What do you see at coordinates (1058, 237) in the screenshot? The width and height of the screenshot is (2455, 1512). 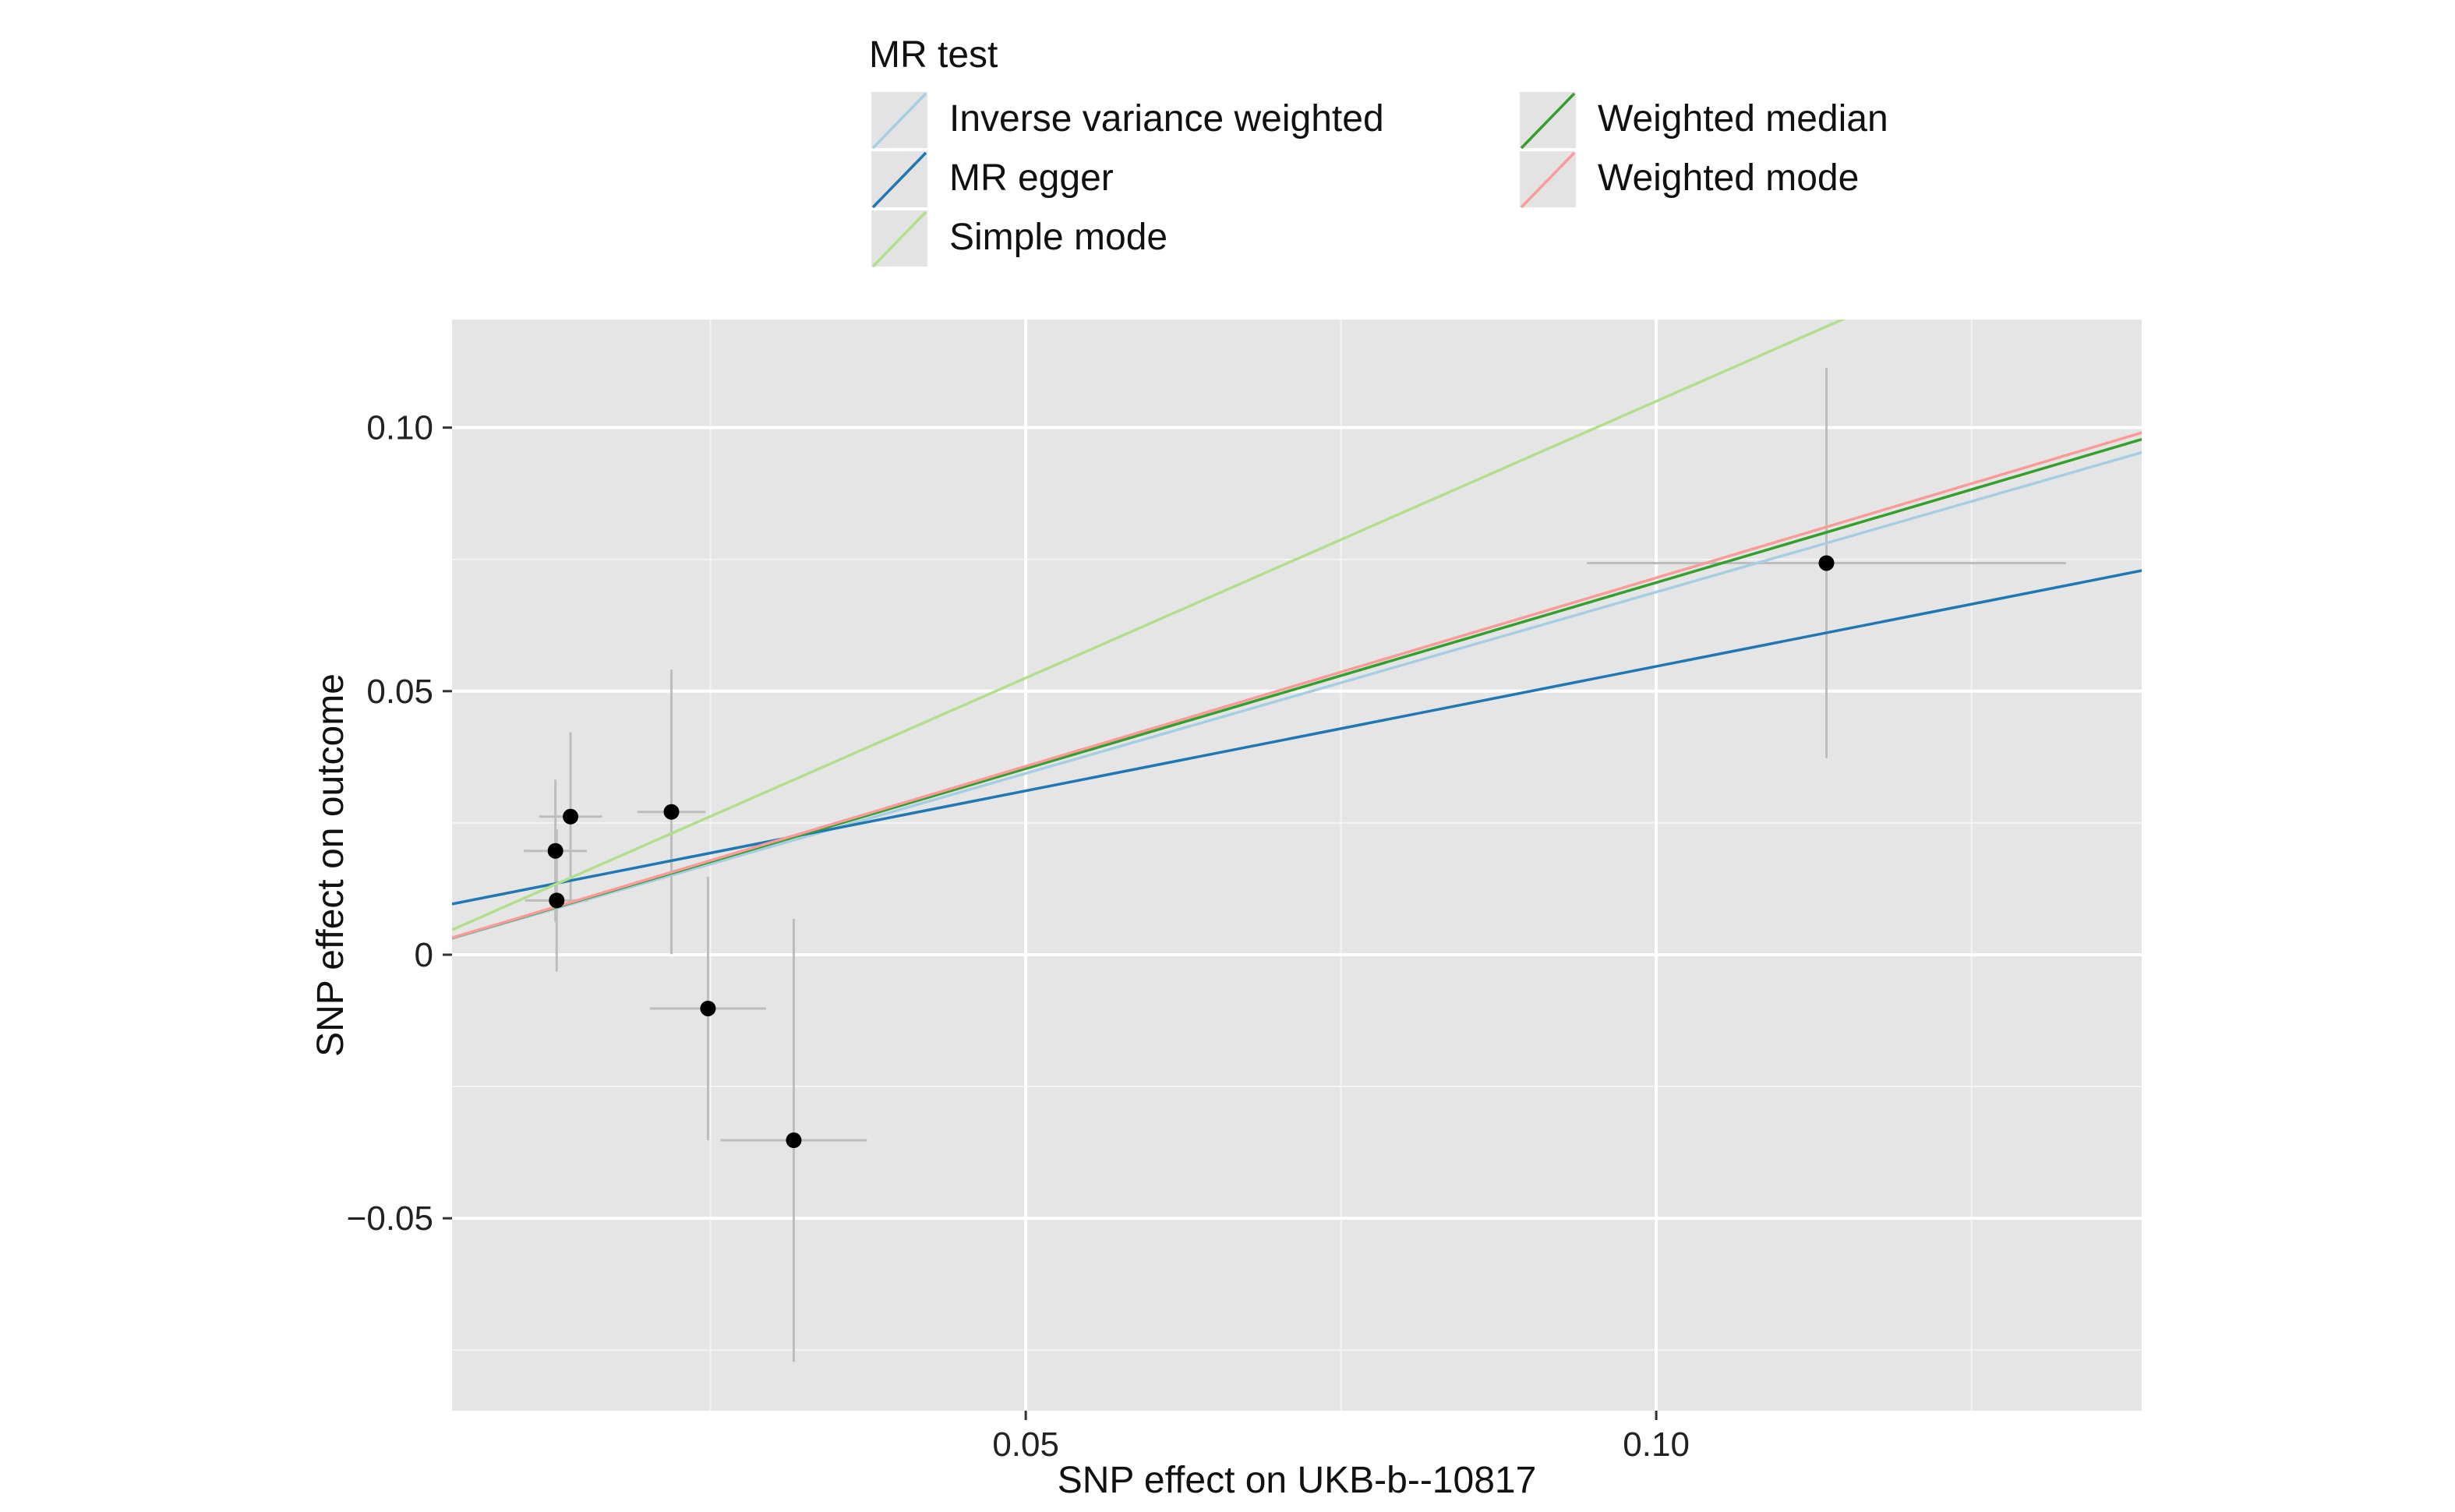 I see `legend-label-2: Simple mode` at bounding box center [1058, 237].